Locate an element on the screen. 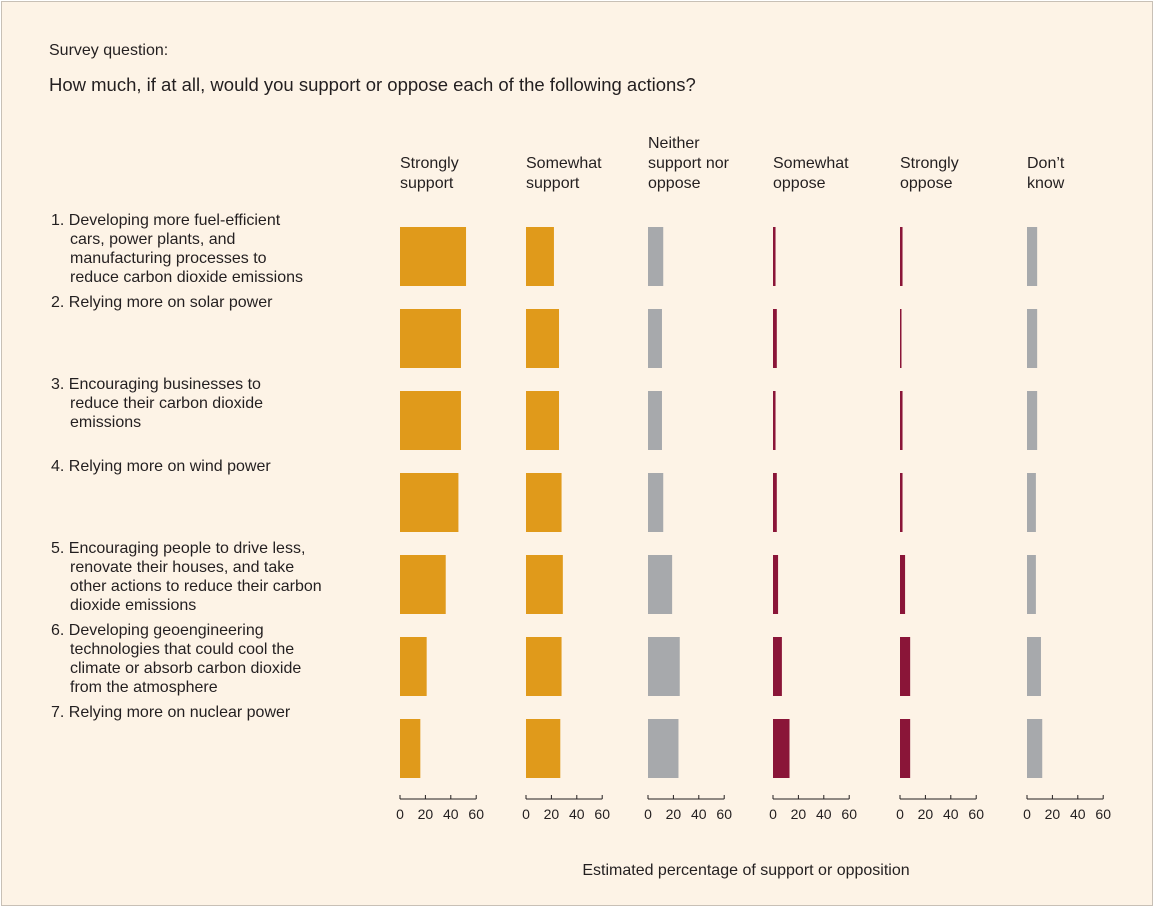 This screenshot has height=907, width=1154. row-label-line: 3. Encouraging businesses to is located at coordinates (156, 384).